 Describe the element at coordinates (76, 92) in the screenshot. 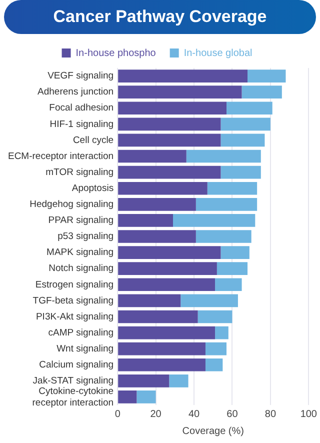

I see `y-tick-label: Adherens junction` at that location.